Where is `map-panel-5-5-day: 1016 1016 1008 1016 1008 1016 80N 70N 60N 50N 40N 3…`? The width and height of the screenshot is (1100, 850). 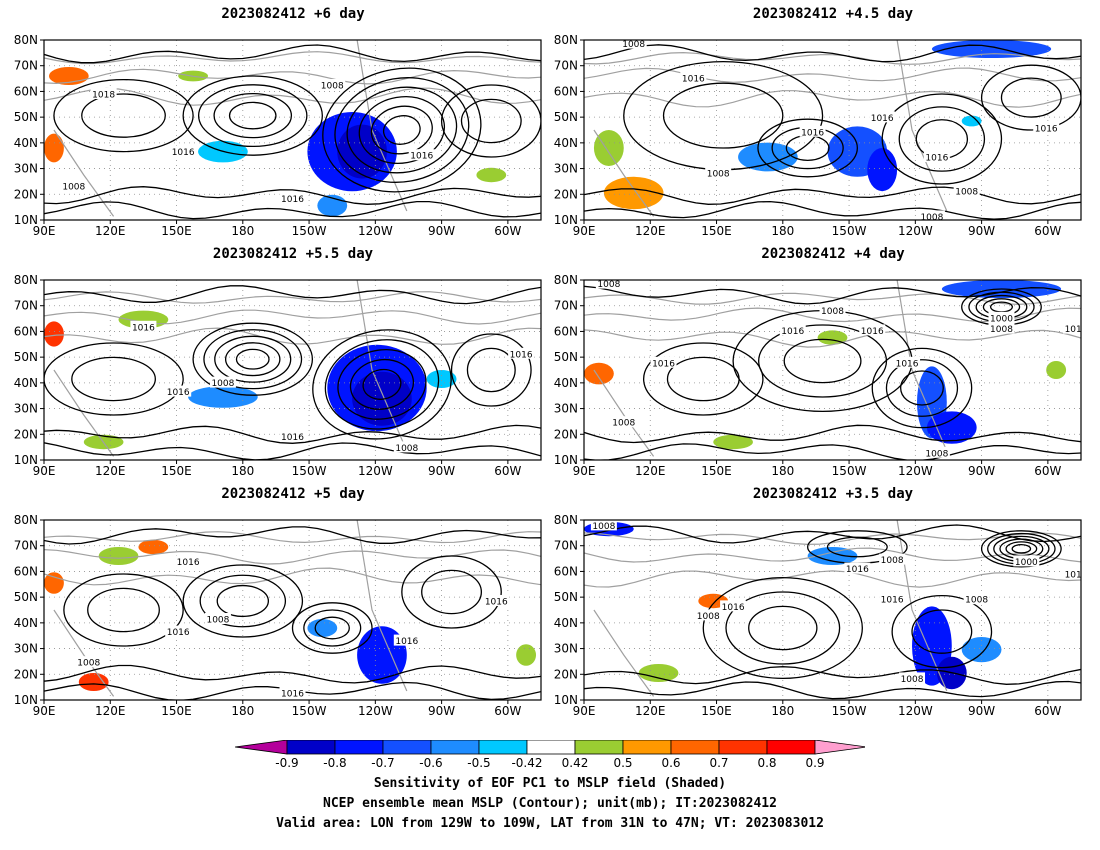 map-panel-5-5-day: 1016 1016 1008 1016 1008 1016 80N 70N 60N 50N 40N 3… is located at coordinates (278, 375).